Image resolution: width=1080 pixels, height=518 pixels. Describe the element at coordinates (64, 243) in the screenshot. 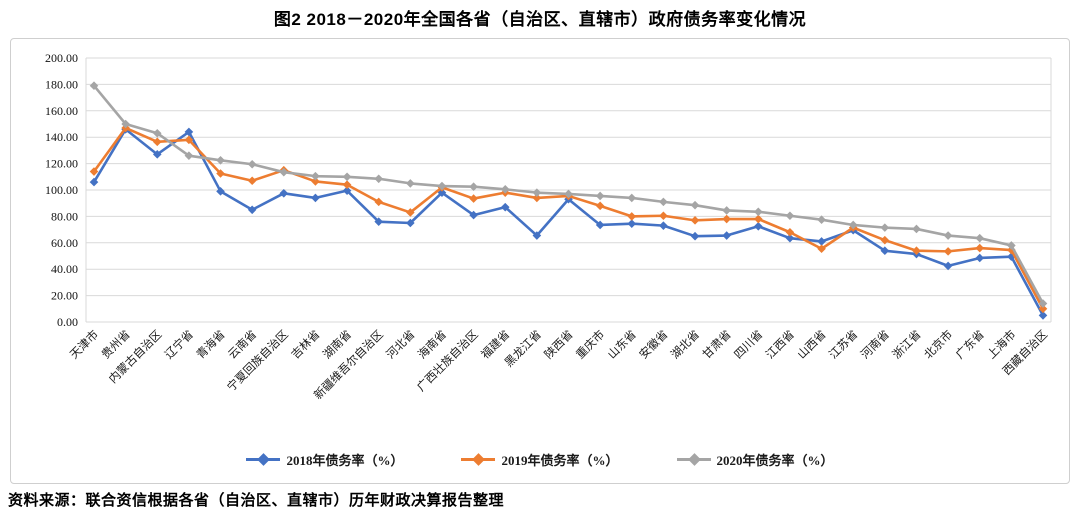

I see `y-tick-label: 60.00` at that location.